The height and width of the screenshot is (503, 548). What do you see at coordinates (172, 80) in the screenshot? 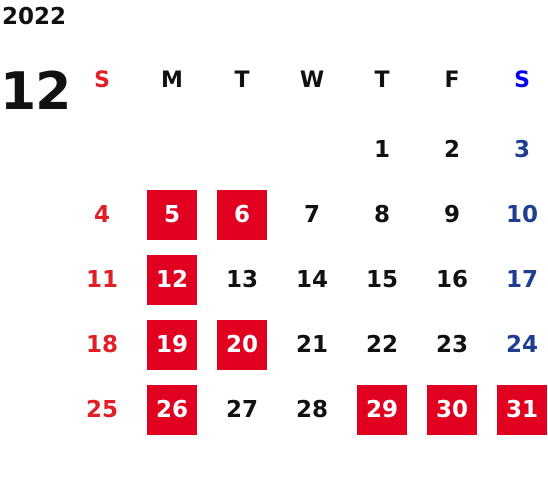
I see `weekday-monday: M` at bounding box center [172, 80].